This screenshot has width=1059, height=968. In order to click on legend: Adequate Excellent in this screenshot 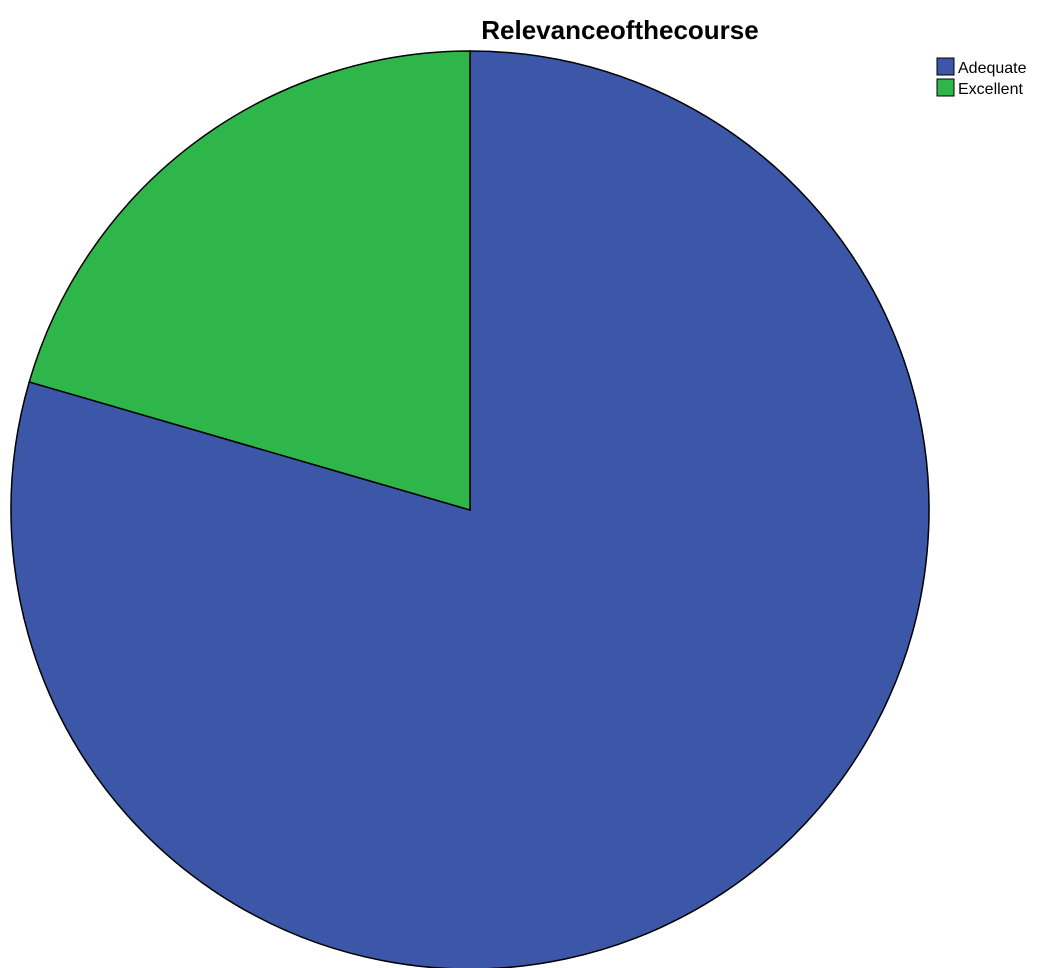, I will do `click(981, 77)`.